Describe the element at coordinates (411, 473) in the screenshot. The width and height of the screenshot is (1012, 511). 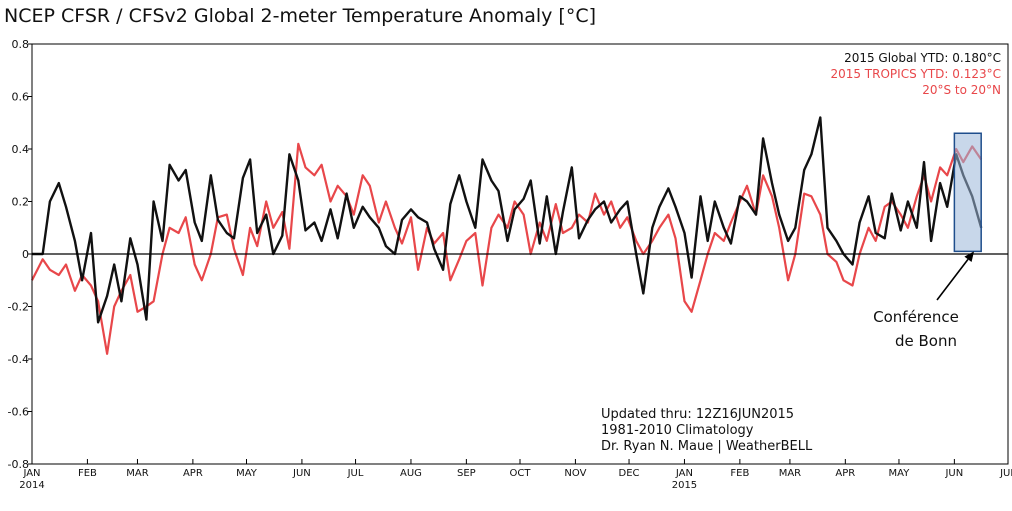
I see `x-tick-label: AUG` at that location.